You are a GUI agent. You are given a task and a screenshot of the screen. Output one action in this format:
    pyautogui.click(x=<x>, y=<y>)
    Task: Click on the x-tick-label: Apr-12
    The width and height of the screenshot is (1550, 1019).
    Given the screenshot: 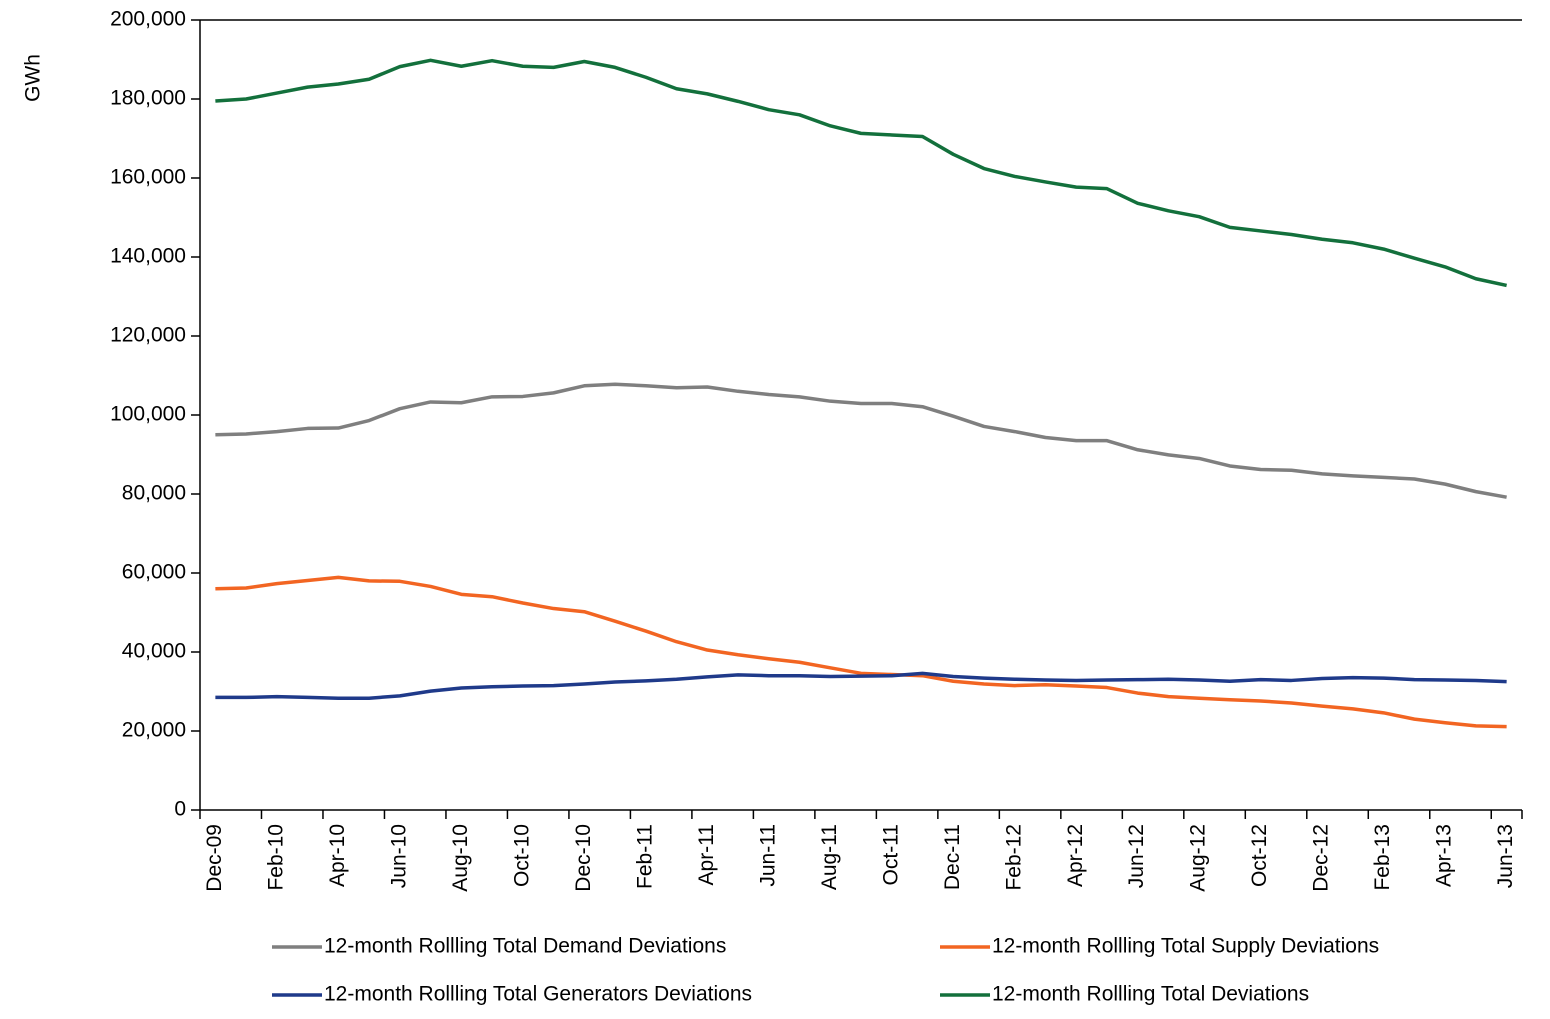 What is the action you would take?
    pyautogui.click(x=1075, y=855)
    